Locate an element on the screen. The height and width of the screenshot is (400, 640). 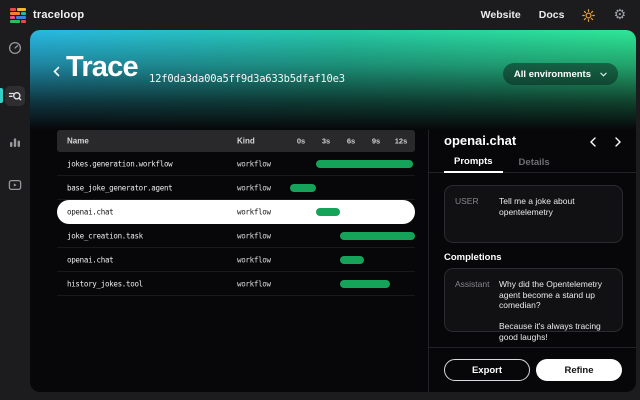
table-row: jokes.generation.workflow workflow is located at coordinates (236, 164).